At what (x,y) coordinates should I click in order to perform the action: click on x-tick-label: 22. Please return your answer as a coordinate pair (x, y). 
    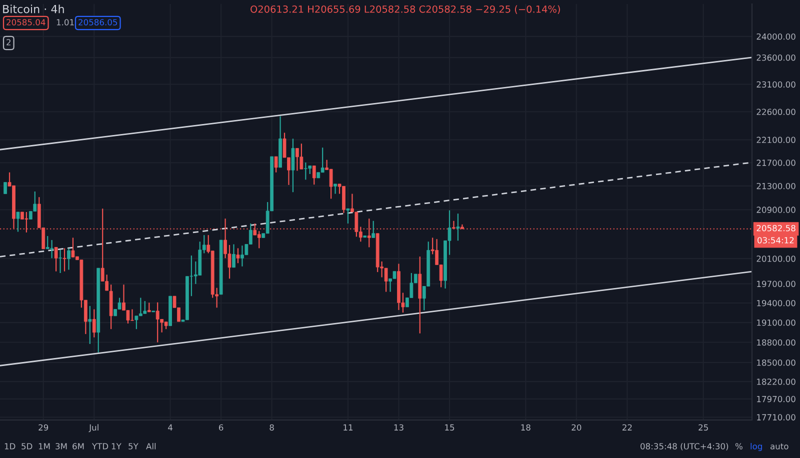
    Looking at the image, I should click on (627, 427).